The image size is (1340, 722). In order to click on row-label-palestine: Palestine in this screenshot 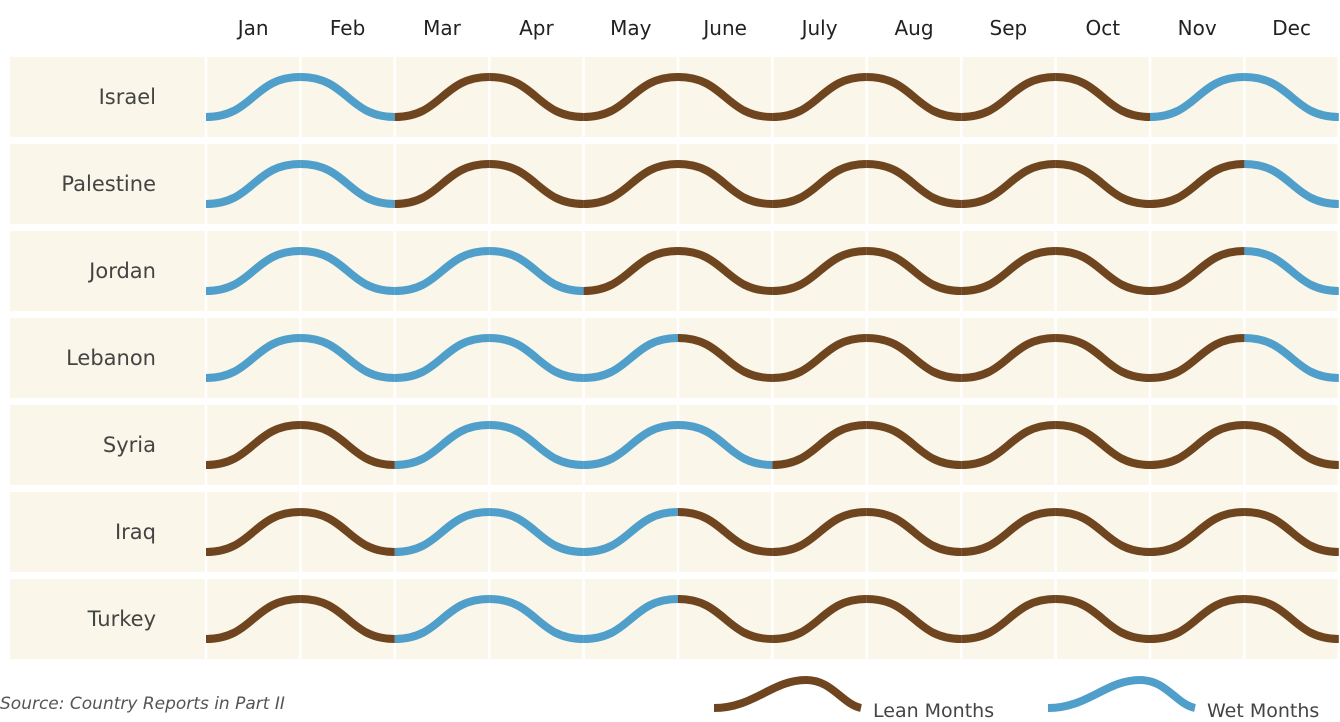, I will do `click(108, 184)`.